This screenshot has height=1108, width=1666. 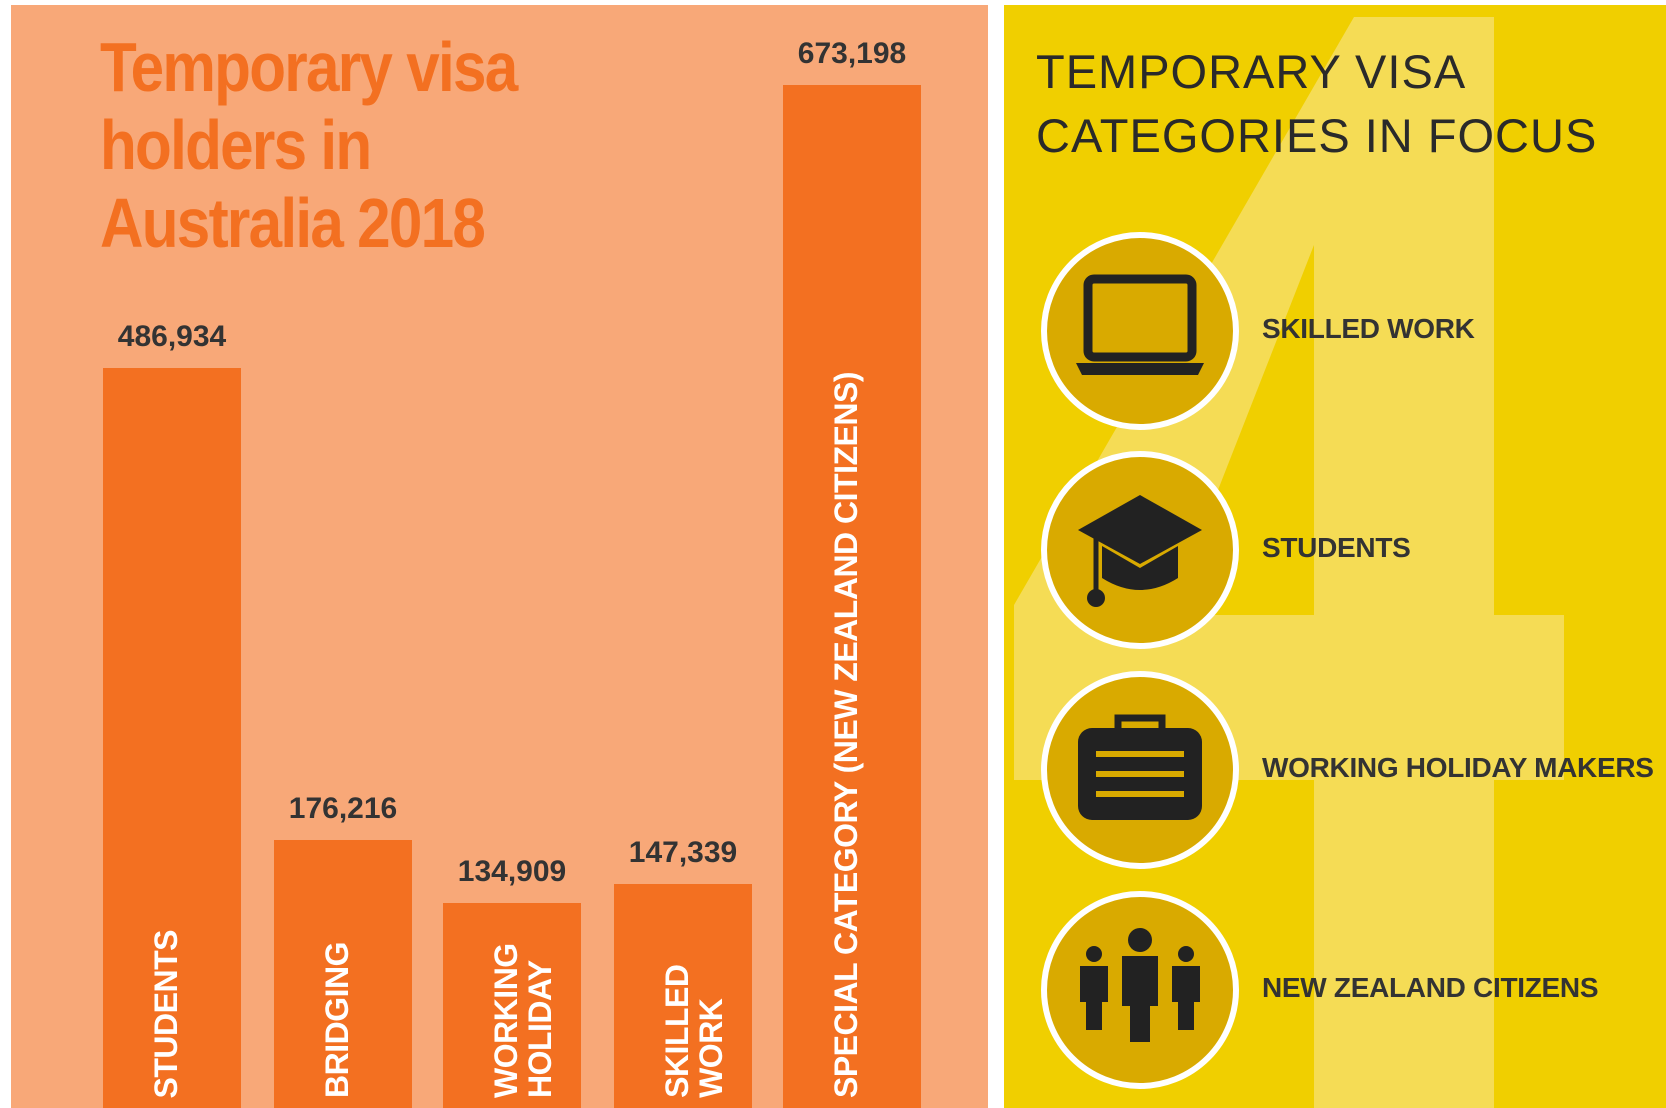 What do you see at coordinates (512, 871) in the screenshot?
I see `value-label: 134,909` at bounding box center [512, 871].